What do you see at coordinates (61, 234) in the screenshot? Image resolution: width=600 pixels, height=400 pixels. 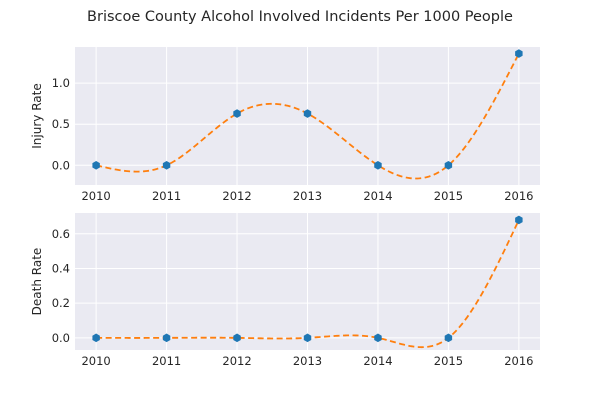 I see `y-tick-label: 0.6` at bounding box center [61, 234].